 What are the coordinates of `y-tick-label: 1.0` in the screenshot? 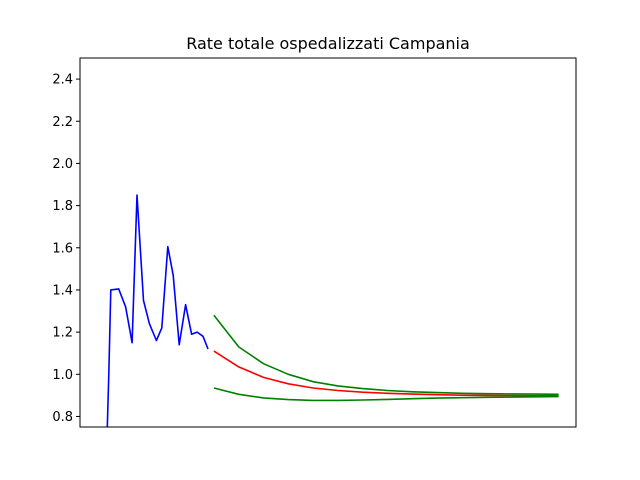 It's located at (62, 375).